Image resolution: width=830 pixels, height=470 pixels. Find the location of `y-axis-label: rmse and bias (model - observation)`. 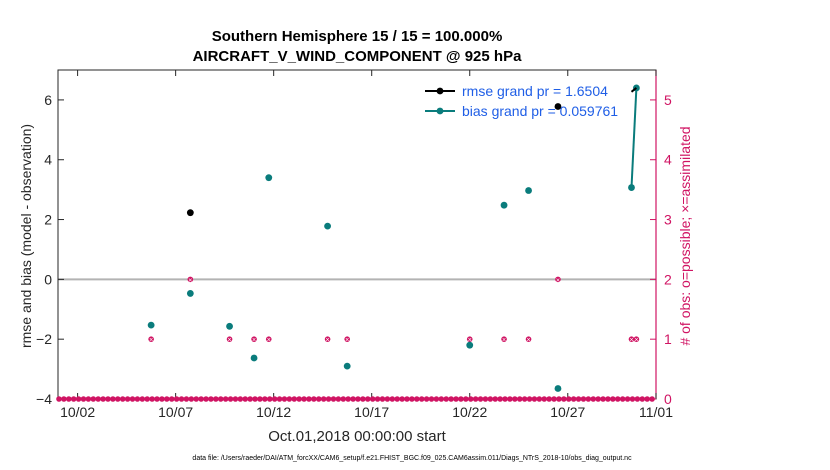

y-axis-label: rmse and bias (model - observation) is located at coordinates (26, 236).